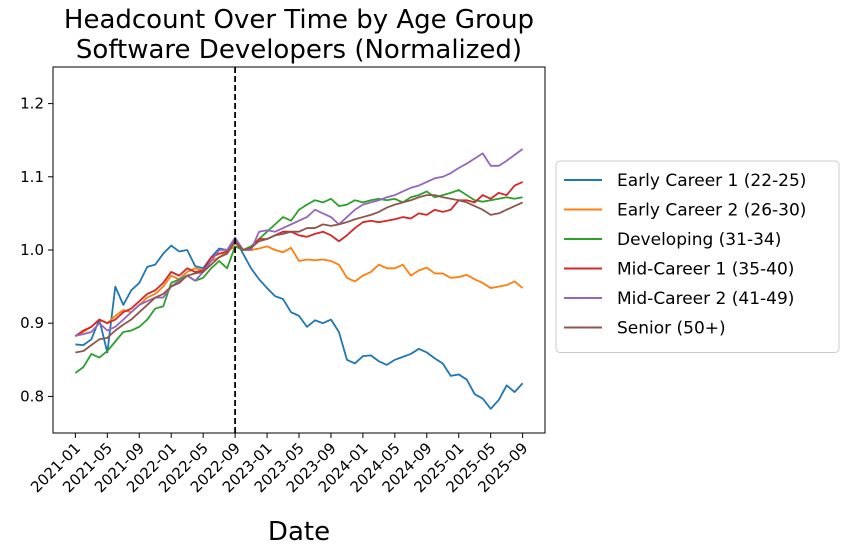 The width and height of the screenshot is (858, 558). I want to click on y-tick-label: 1.2, so click(32, 104).